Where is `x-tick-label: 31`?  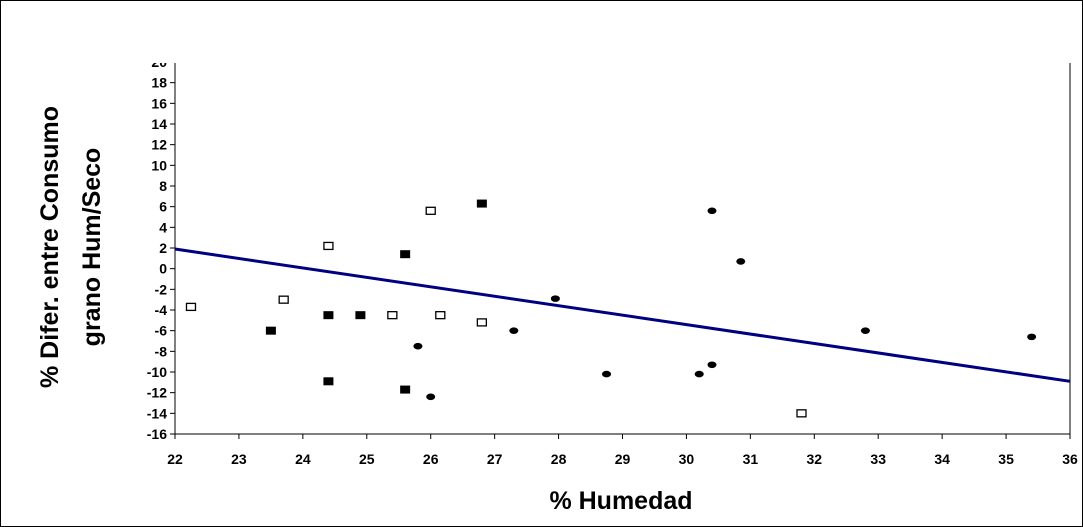
x-tick-label: 31 is located at coordinates (751, 459).